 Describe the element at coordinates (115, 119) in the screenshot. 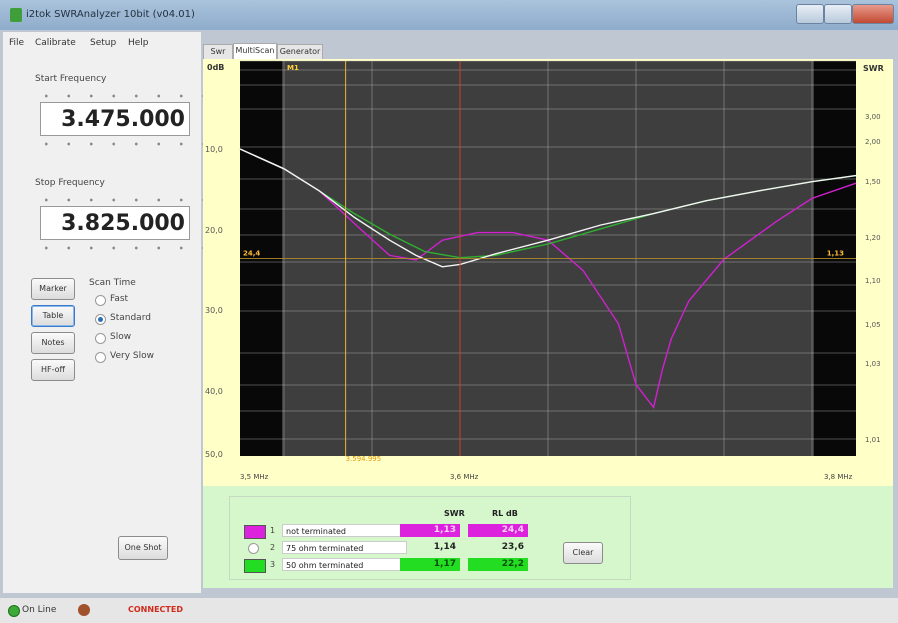

I see `start-frequency-field: 3.475.000` at that location.